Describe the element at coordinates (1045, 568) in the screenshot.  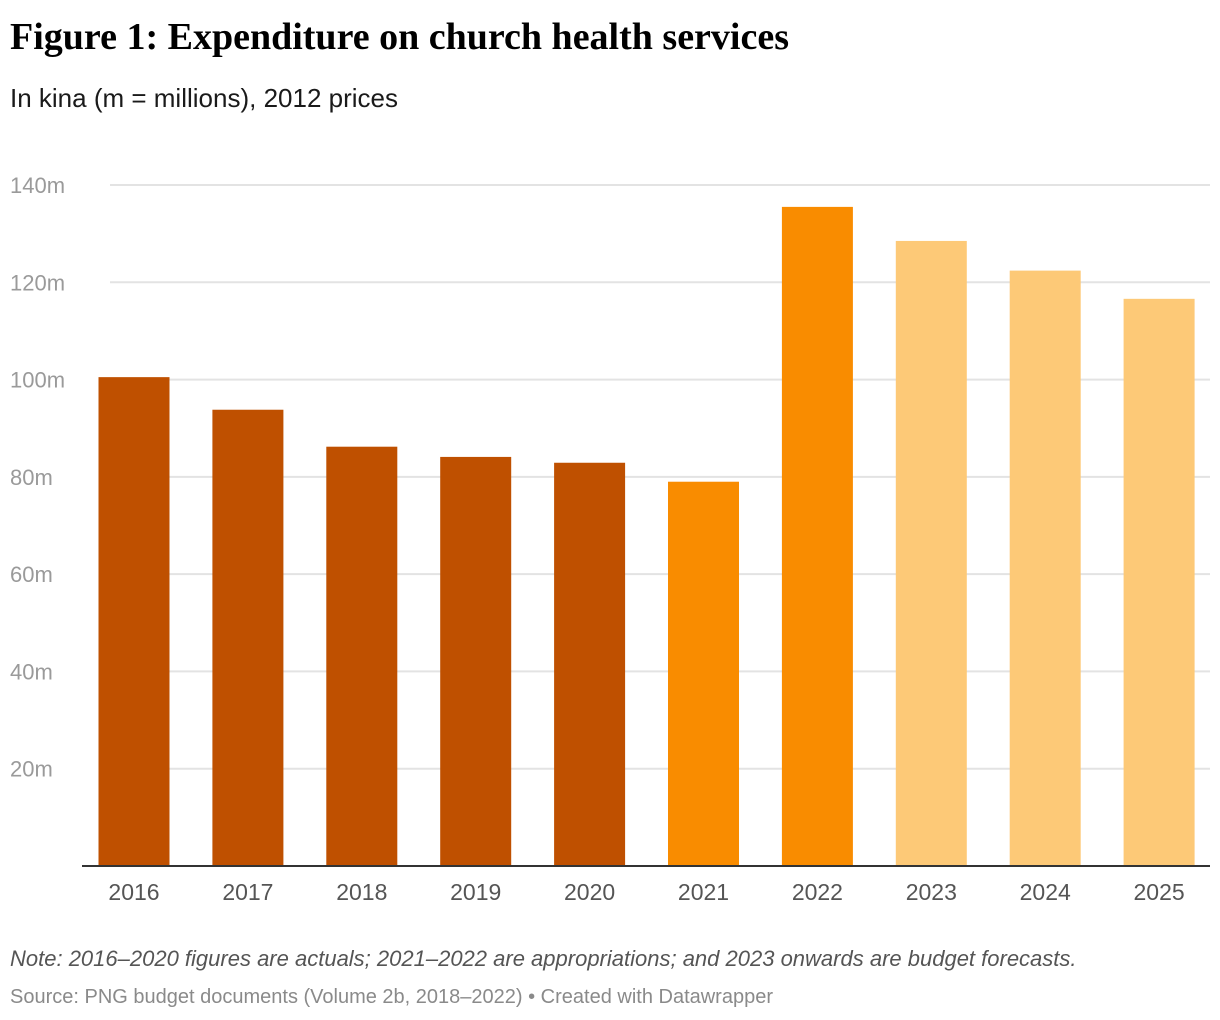
I see `bar-2024` at that location.